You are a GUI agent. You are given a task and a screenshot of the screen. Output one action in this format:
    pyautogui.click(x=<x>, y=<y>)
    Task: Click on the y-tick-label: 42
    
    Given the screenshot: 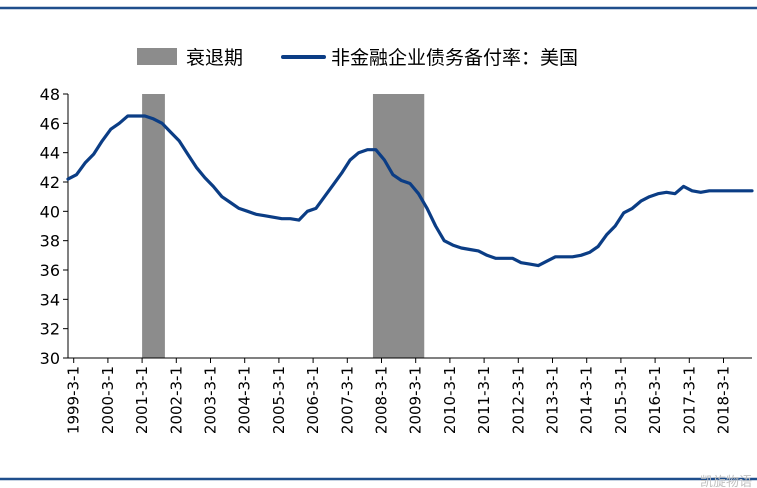 What is the action you would take?
    pyautogui.click(x=50, y=182)
    